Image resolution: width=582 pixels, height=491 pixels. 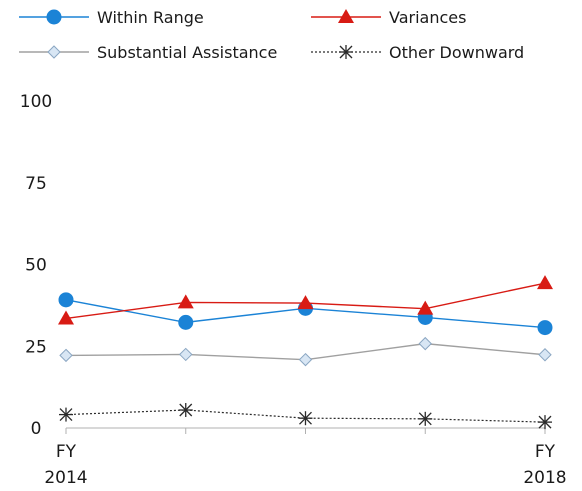 What do you see at coordinates (305, 430) in the screenshot?
I see `axes` at bounding box center [305, 430].